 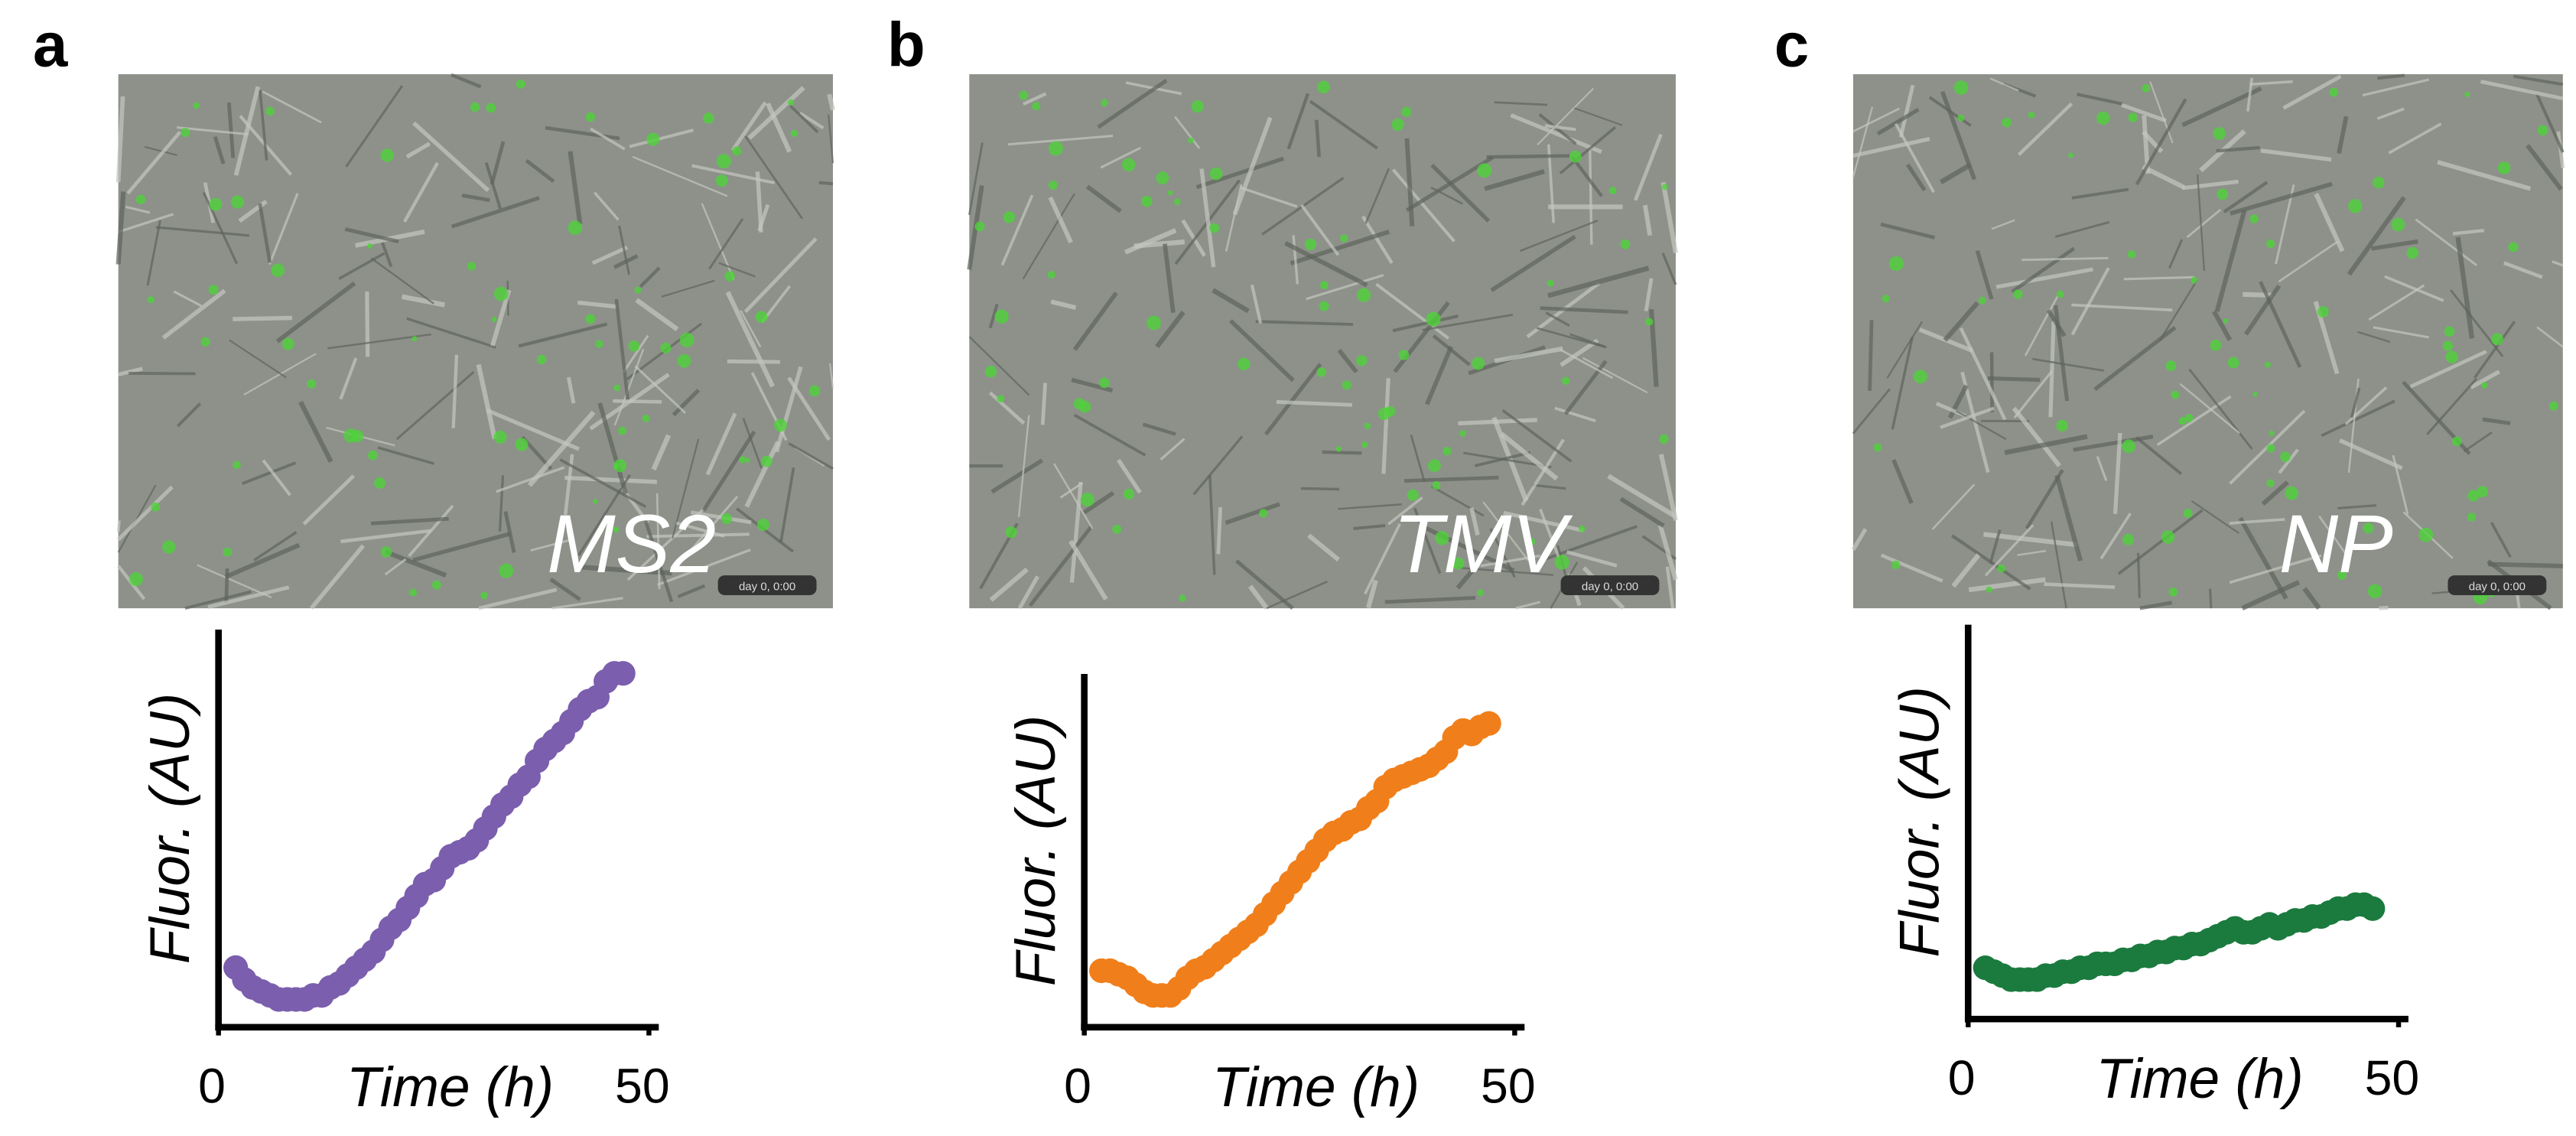 What do you see at coordinates (1077, 1086) in the screenshot?
I see `x-tick-label: 0` at bounding box center [1077, 1086].